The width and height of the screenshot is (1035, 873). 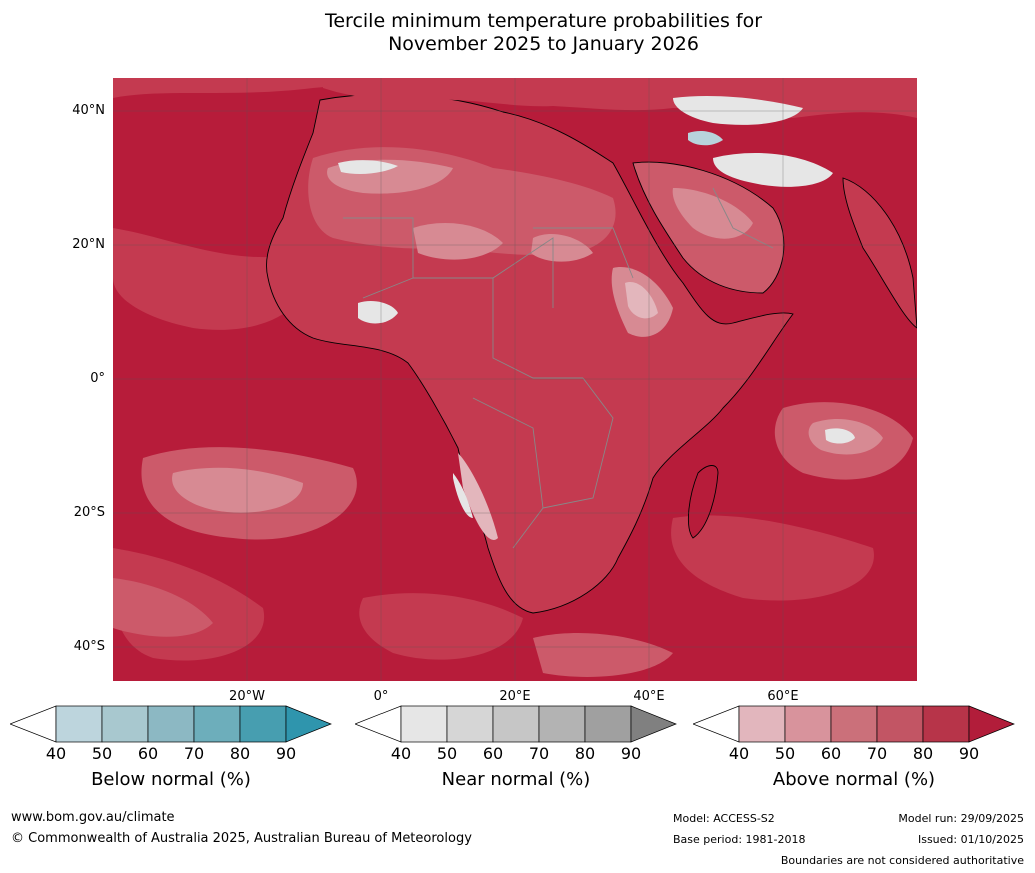 What do you see at coordinates (247, 696) in the screenshot?
I see `lon-label-20w: 20°W` at bounding box center [247, 696].